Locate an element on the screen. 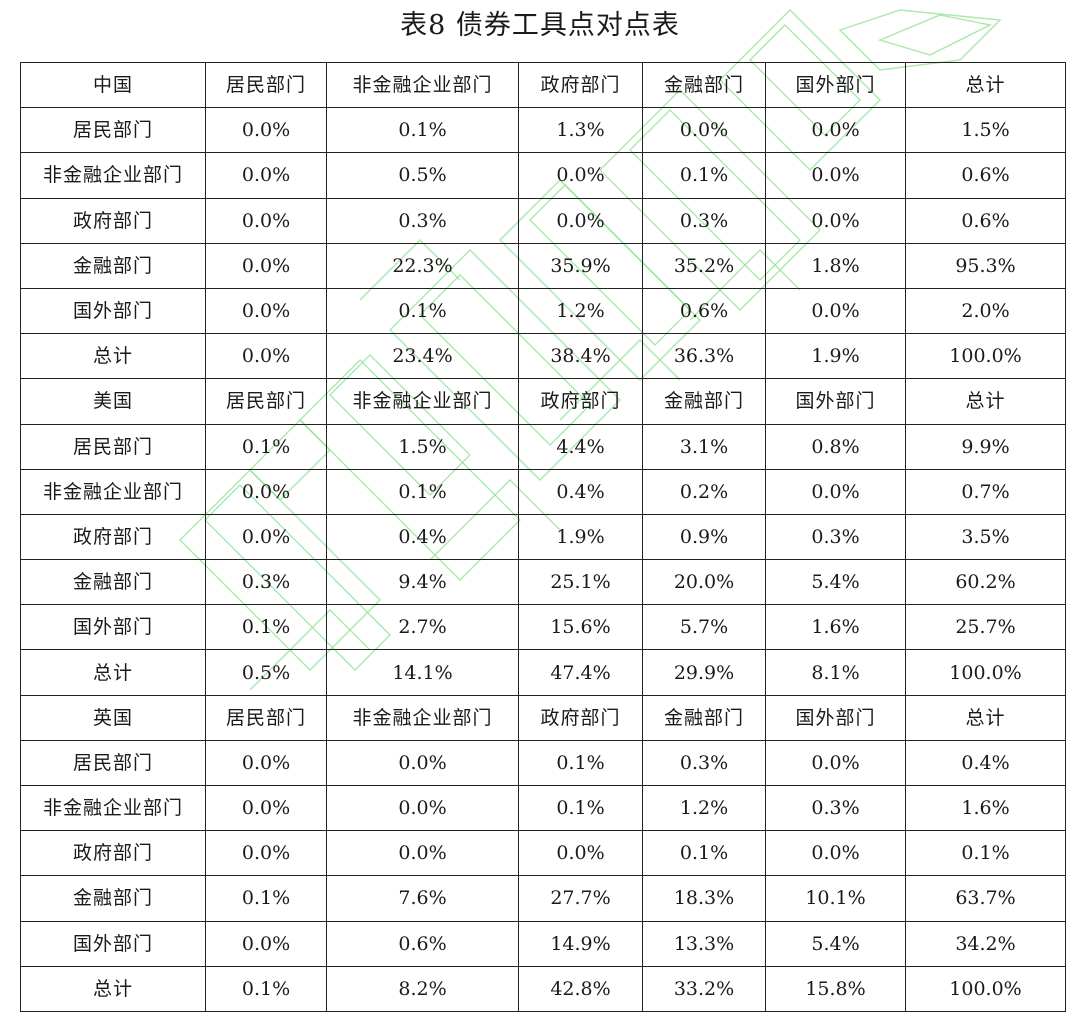  value-cell: 3.5% is located at coordinates (985, 537).